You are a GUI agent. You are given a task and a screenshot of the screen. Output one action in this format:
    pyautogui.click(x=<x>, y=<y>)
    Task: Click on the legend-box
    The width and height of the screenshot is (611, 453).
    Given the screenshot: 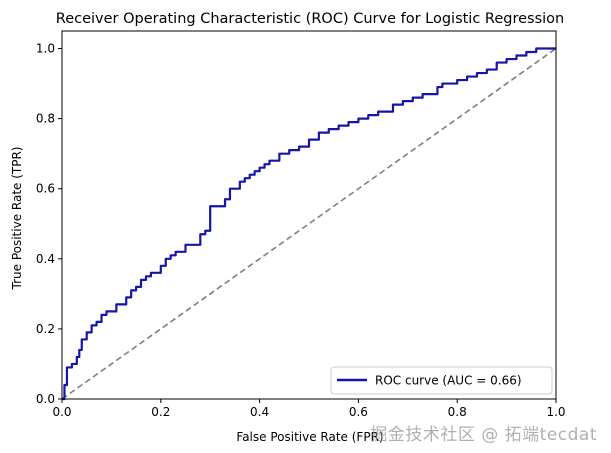 What is the action you would take?
    pyautogui.click(x=441, y=380)
    